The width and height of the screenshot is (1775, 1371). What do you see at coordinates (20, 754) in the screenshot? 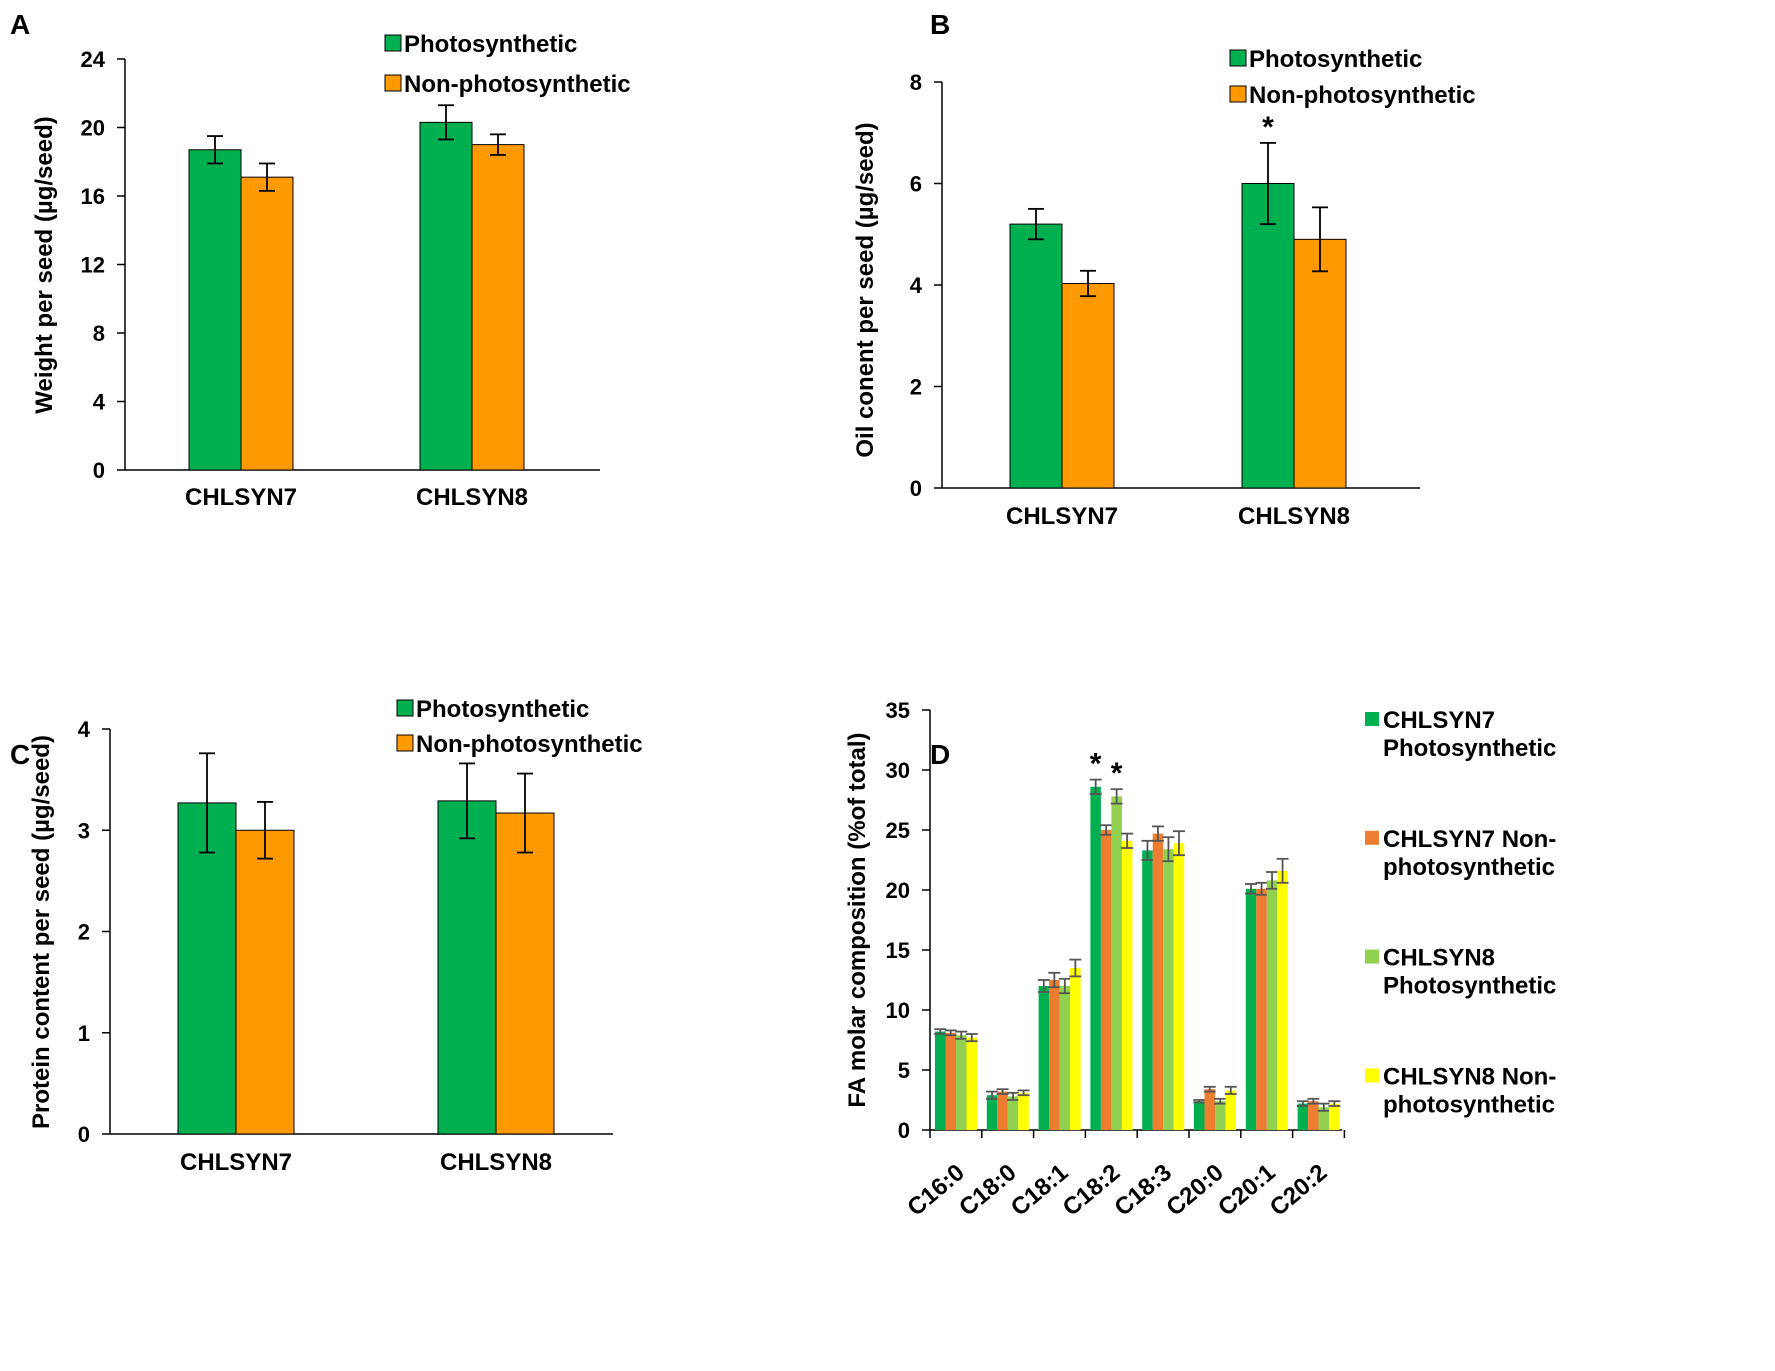
I see `panel-label-c: C` at bounding box center [20, 754].